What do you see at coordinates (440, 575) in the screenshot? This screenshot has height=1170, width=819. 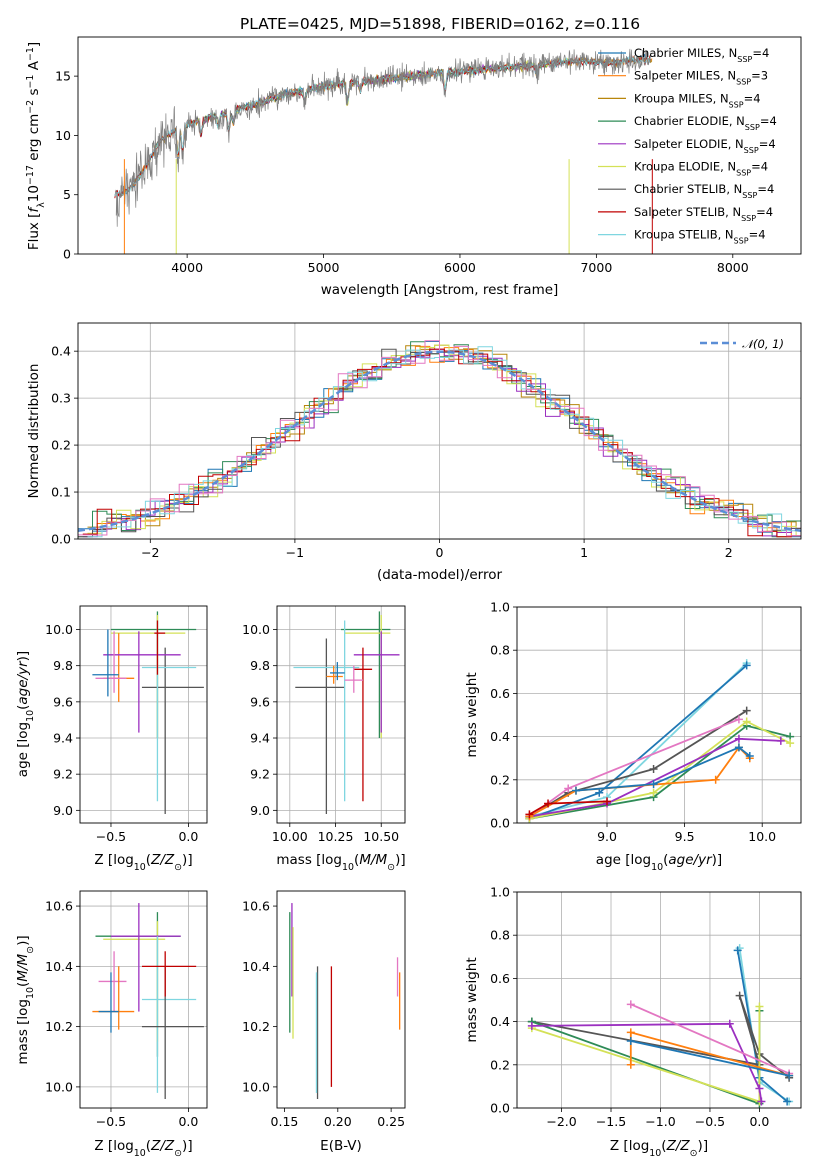 I see `residuals-x-axis-label: (data-model)/error` at bounding box center [440, 575].